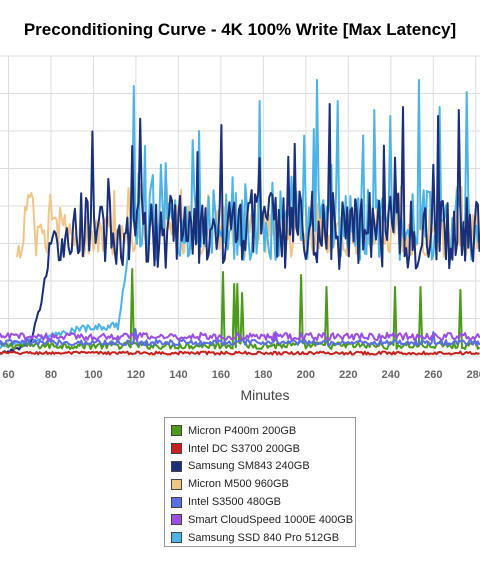 The image size is (480, 572). I want to click on legend-item: Intel DC S3700 200GB, so click(263, 449).